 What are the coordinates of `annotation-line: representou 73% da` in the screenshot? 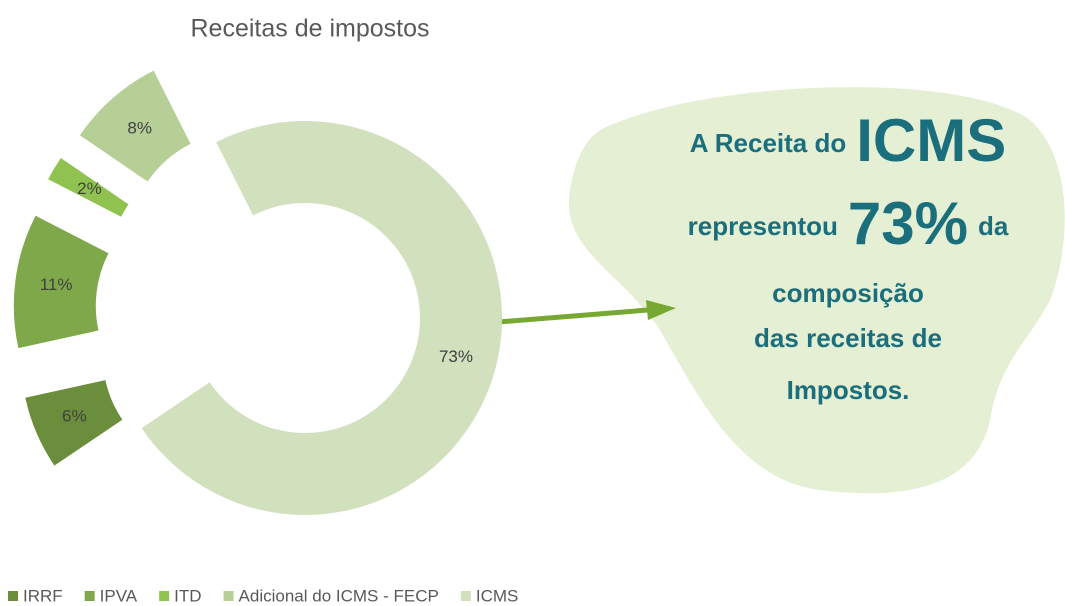 It's located at (848, 223).